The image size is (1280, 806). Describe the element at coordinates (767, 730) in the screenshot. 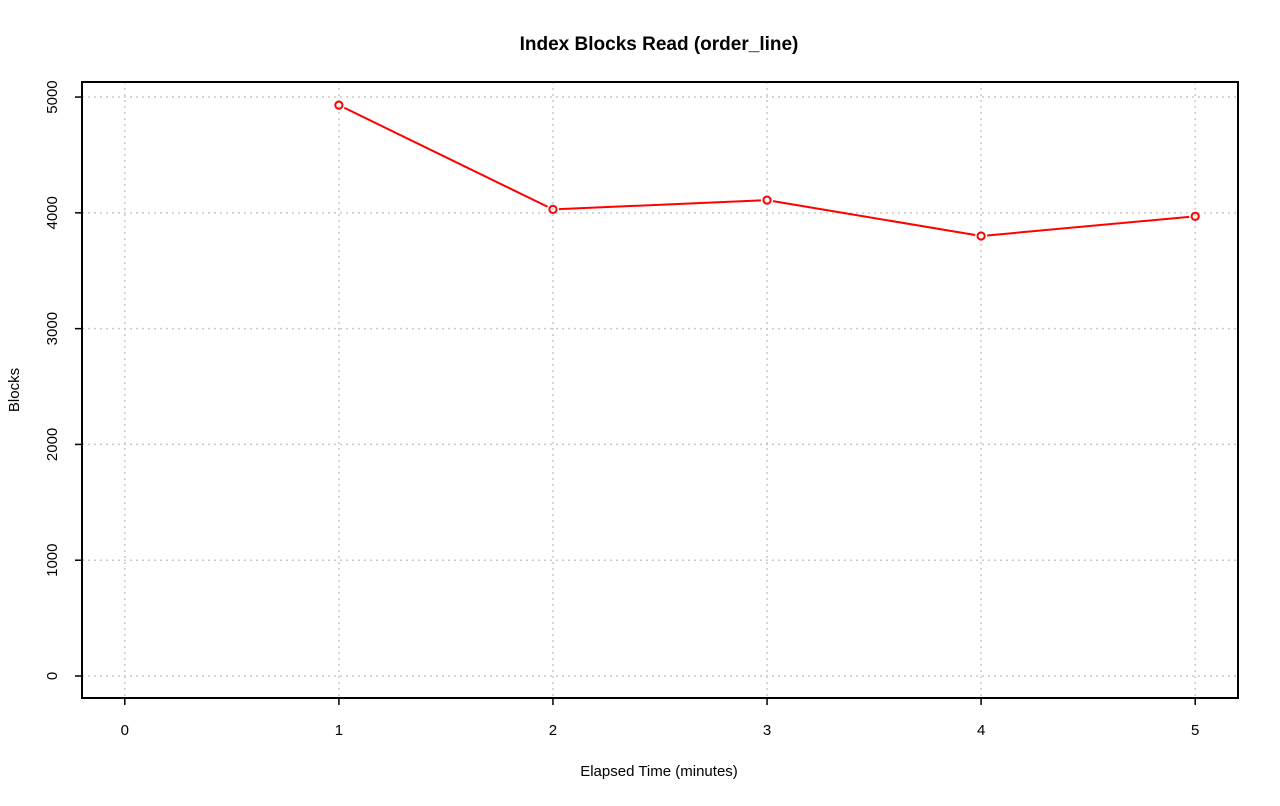

I see `x-tick-label: 3` at that location.